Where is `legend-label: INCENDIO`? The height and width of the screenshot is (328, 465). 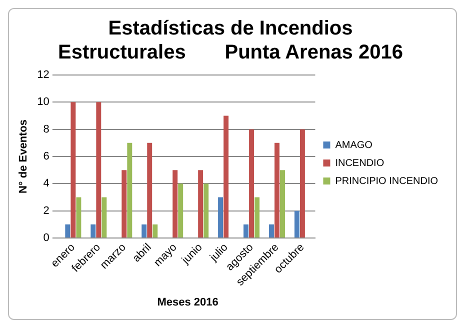 legend-label: INCENDIO is located at coordinates (359, 163).